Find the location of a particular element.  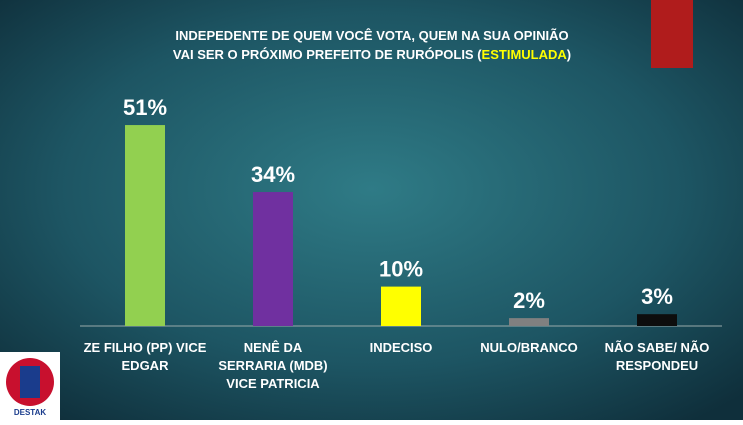

logo-text: DESTAK is located at coordinates (30, 412).